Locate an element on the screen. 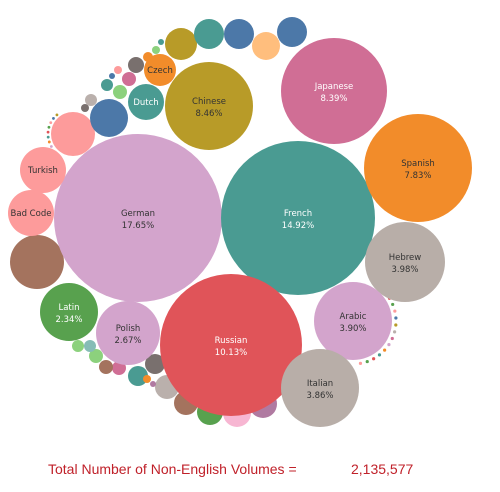 Image resolution: width=500 pixels, height=492 pixels. bubble-hebrew: Hebrew 3.98% is located at coordinates (405, 262).